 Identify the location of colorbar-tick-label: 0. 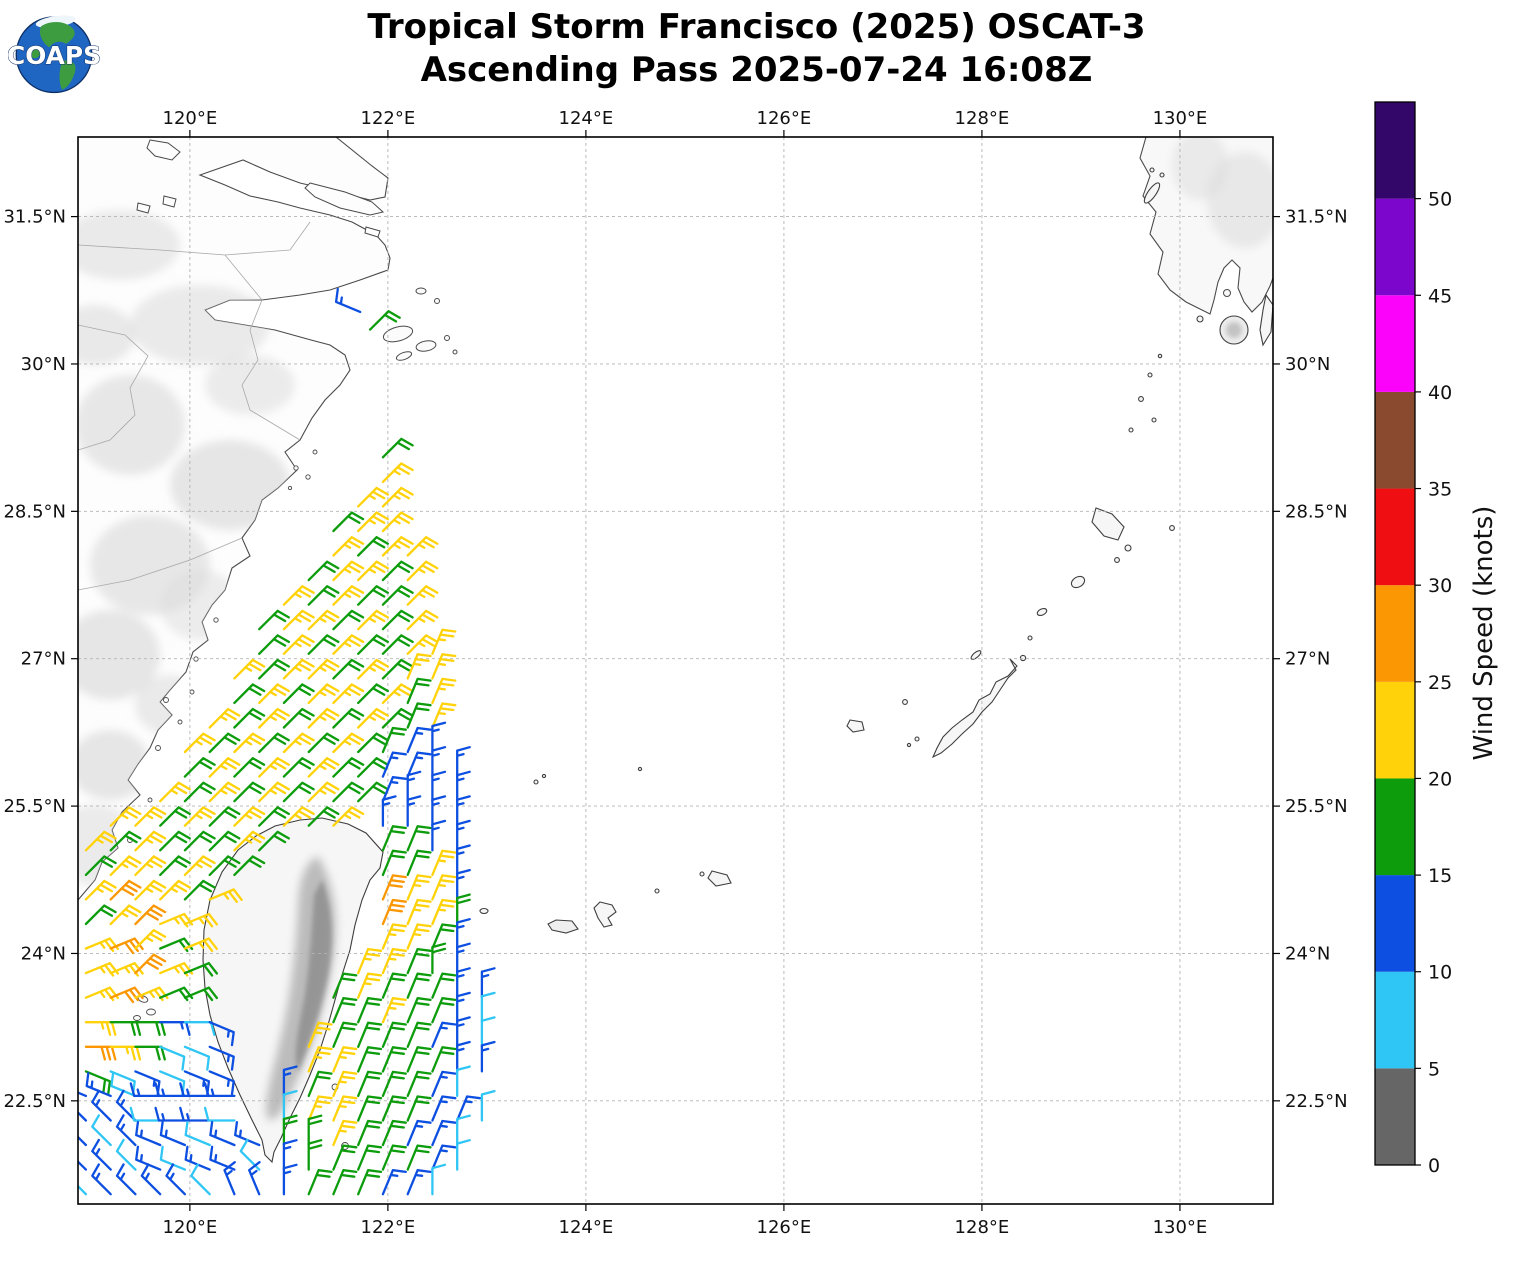
(1434, 1166).